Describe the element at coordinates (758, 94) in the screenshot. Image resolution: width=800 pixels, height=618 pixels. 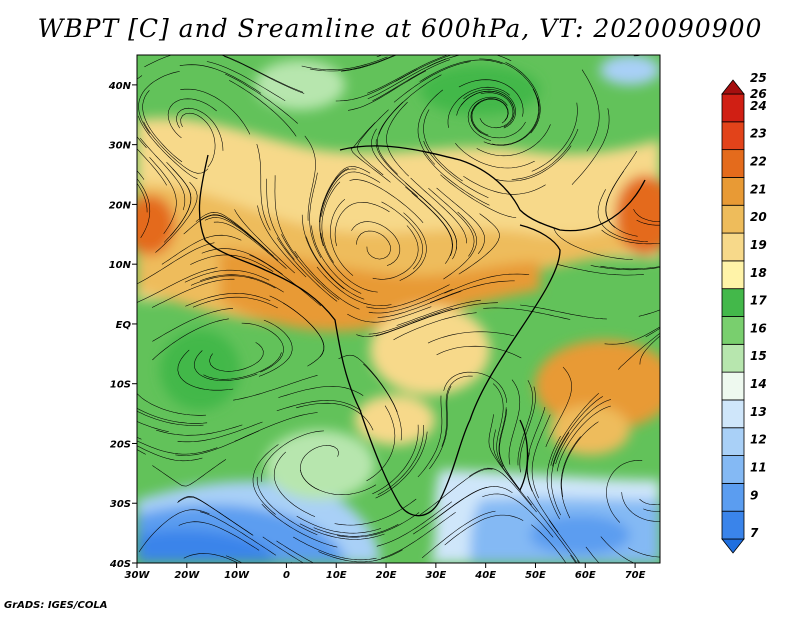
I see `colorbar-label: 26` at that location.